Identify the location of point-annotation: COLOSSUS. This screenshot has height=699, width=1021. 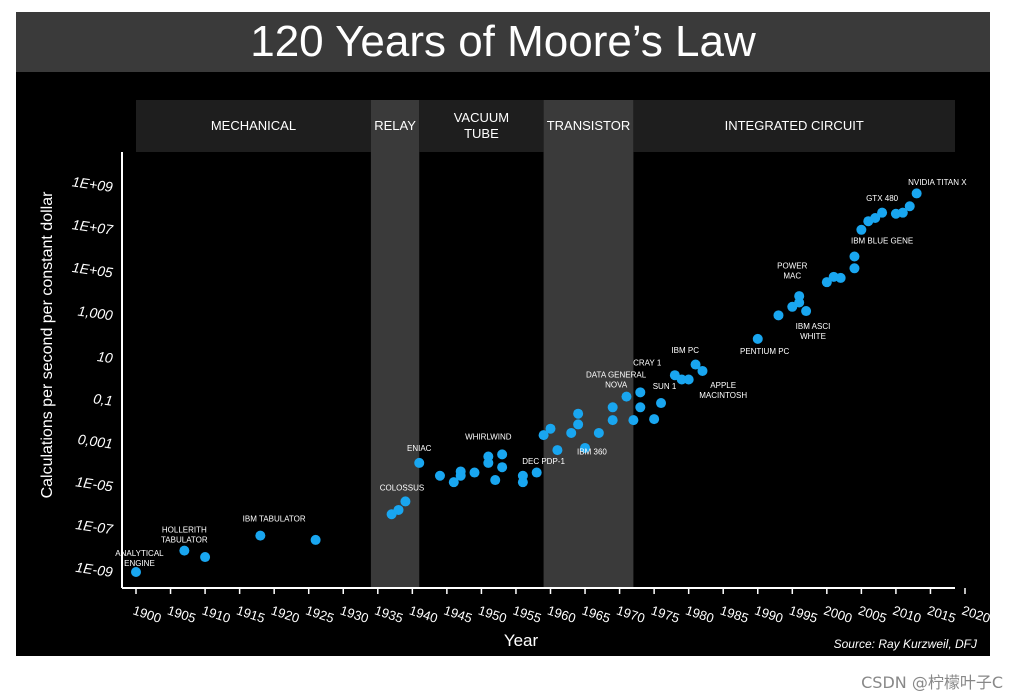
(402, 488).